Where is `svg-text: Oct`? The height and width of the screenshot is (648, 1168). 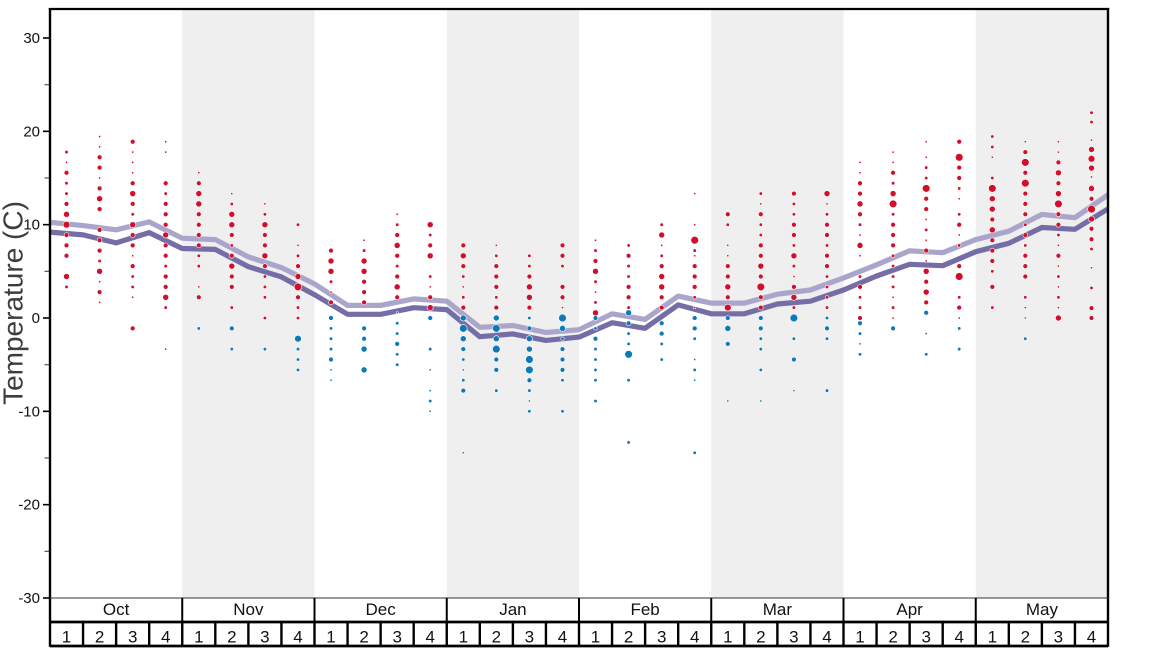 svg-text: Oct is located at coordinates (116, 609).